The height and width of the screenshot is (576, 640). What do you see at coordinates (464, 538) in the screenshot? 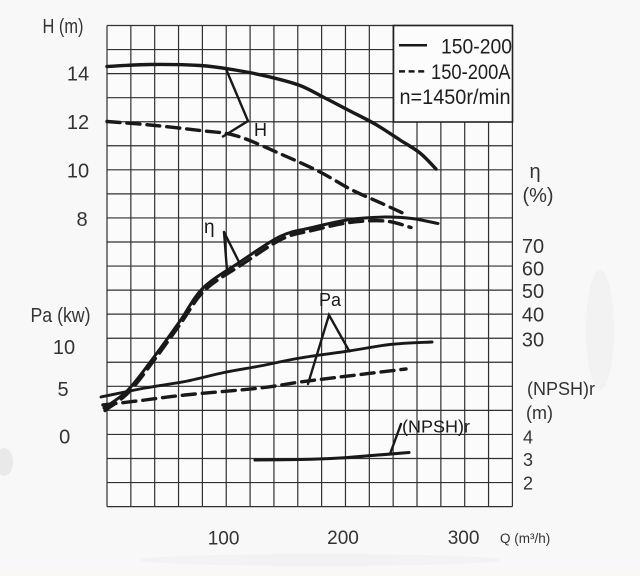
I see `svg-text: 300` at bounding box center [464, 538].